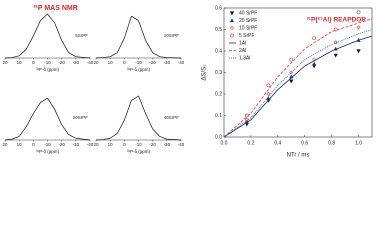 This screenshot has height=240, width=378. Describe the element at coordinates (81, 117) in the screenshot. I see `panel-label: 20SrPF` at that location.